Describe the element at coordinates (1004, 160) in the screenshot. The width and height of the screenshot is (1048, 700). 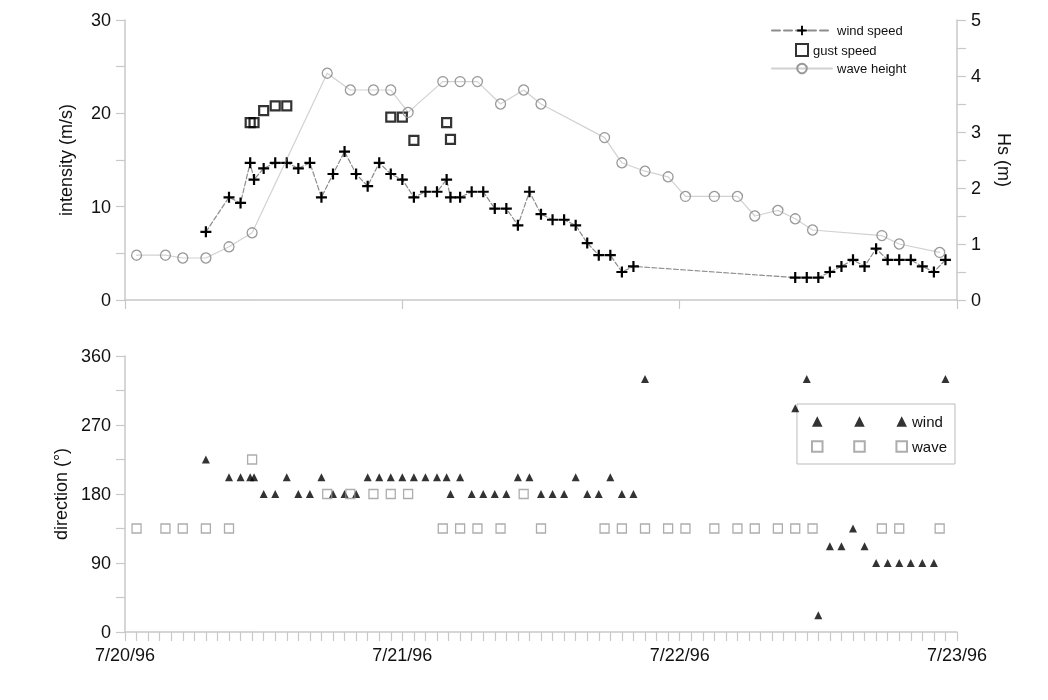
I see `y2-axis-title: Hs (m)` at that location.